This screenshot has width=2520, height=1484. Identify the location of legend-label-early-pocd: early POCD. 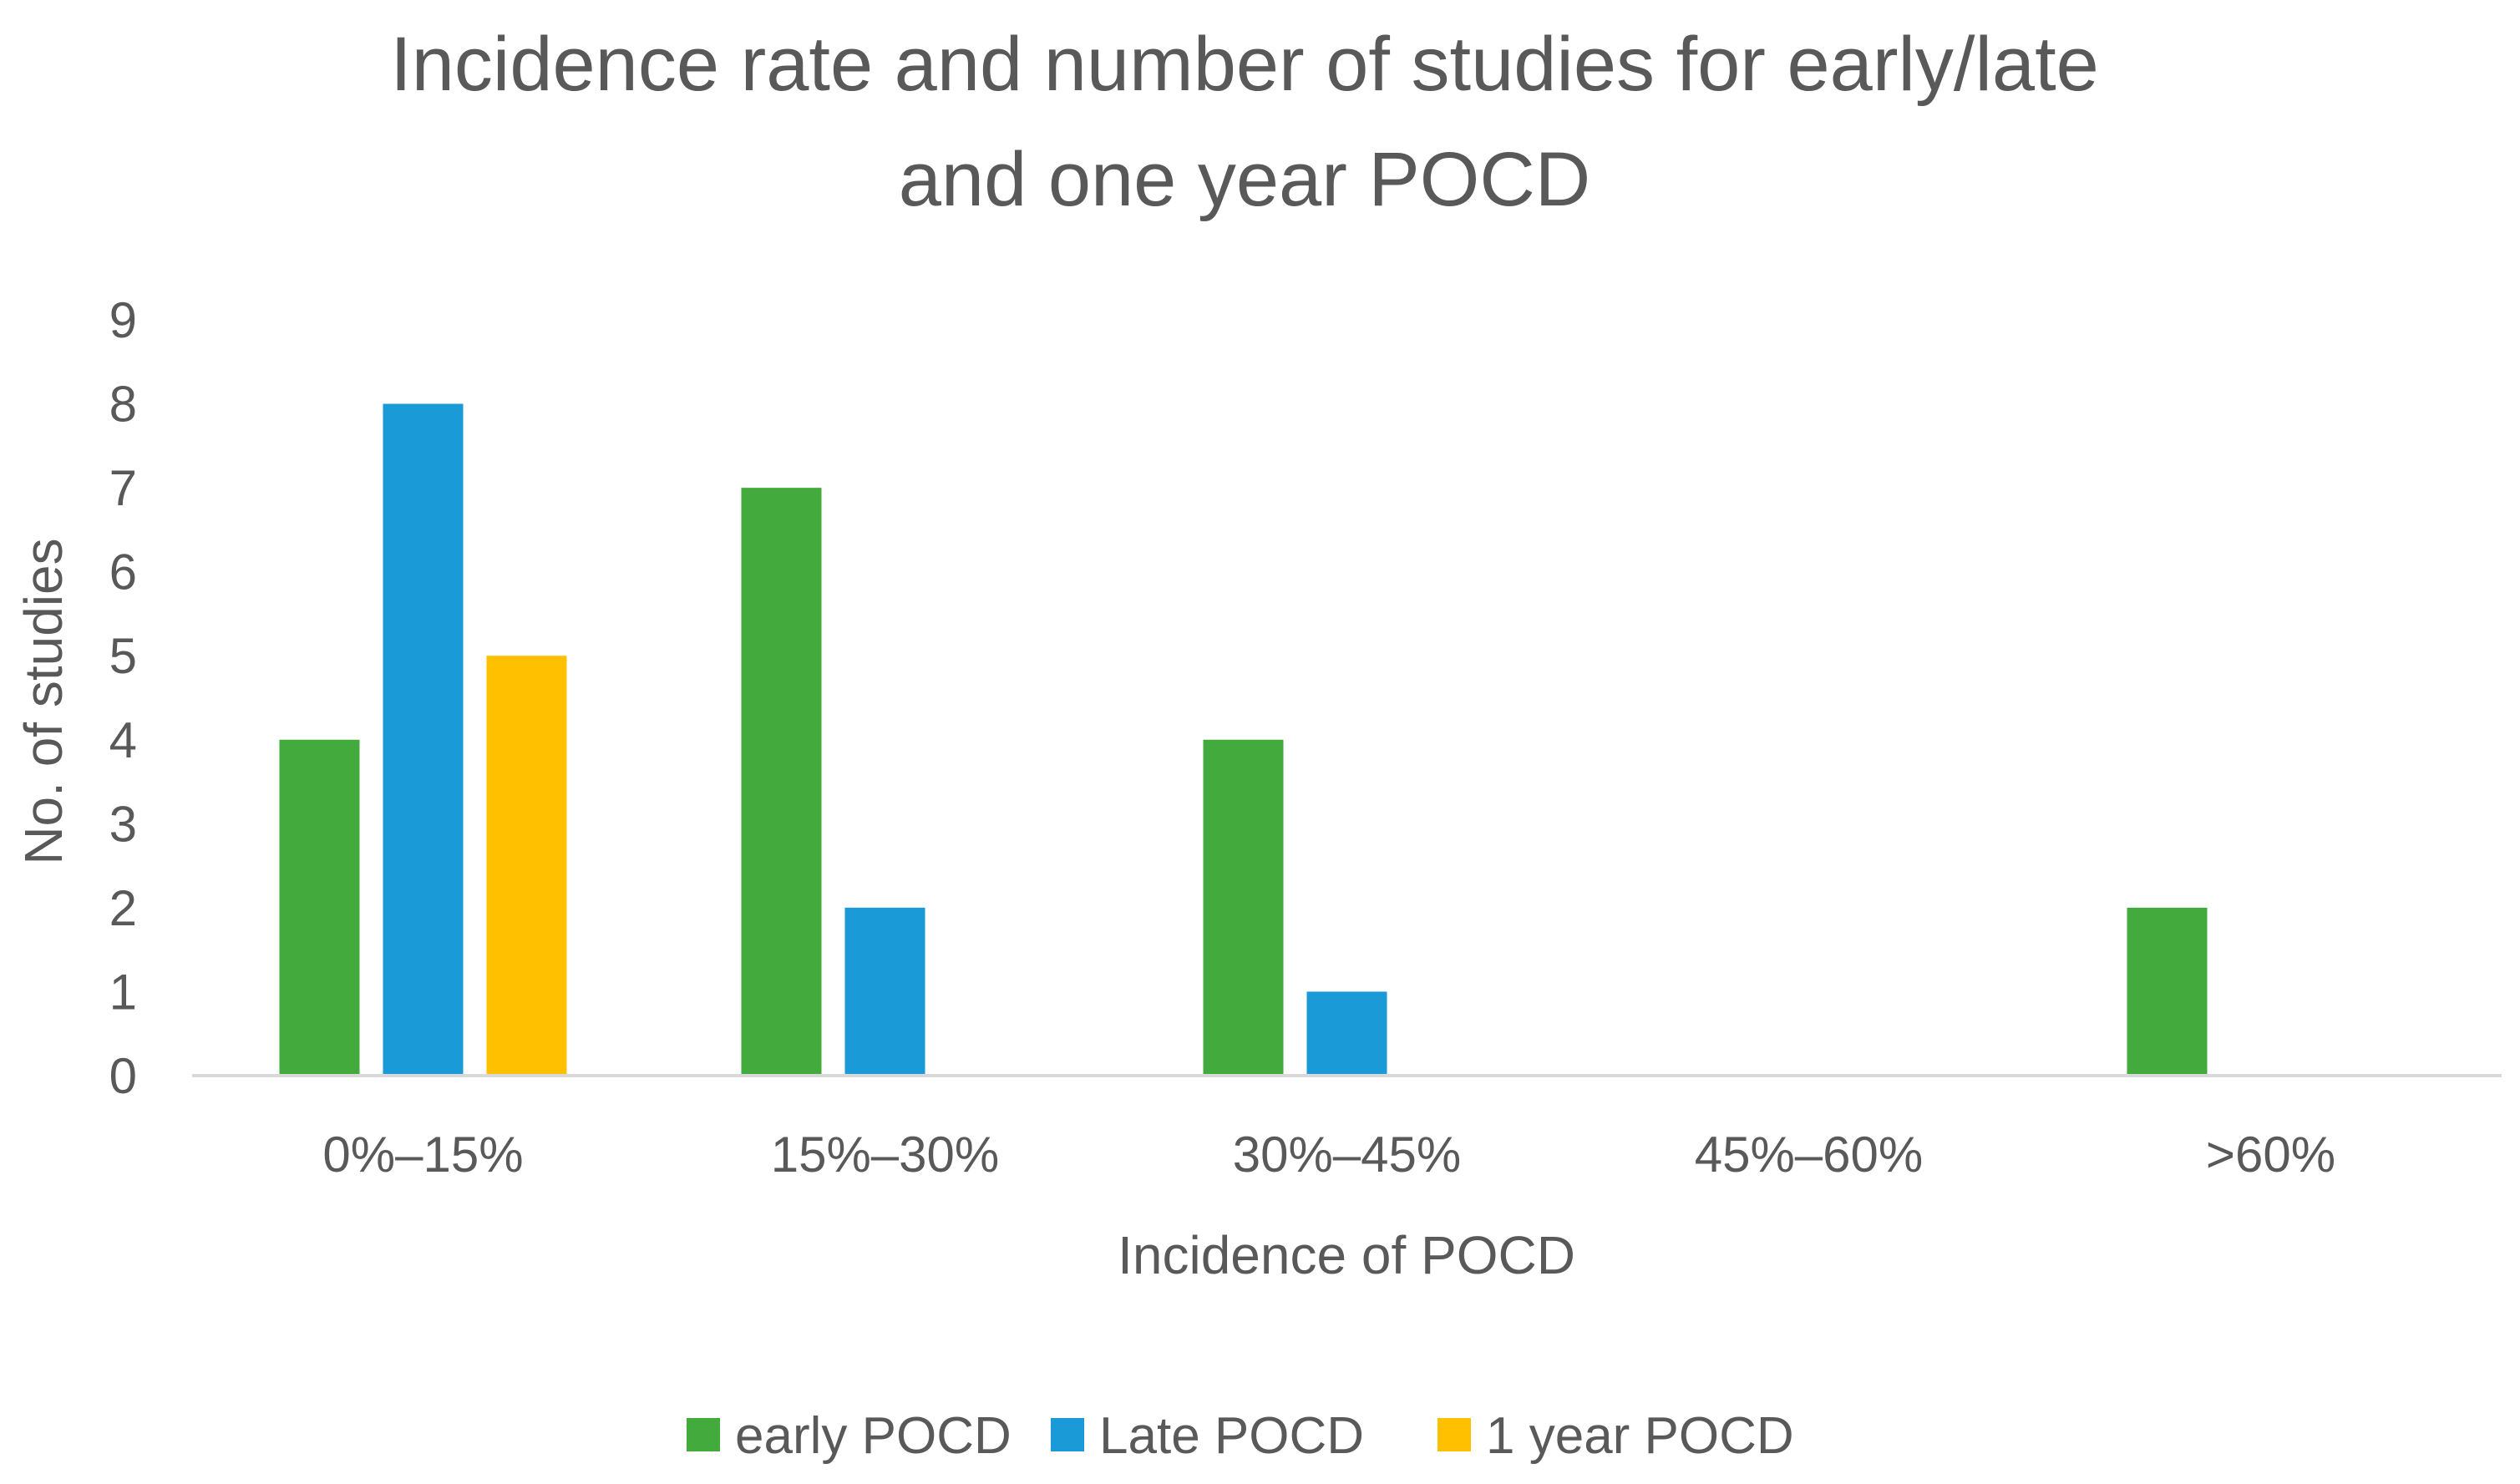
(873, 1436).